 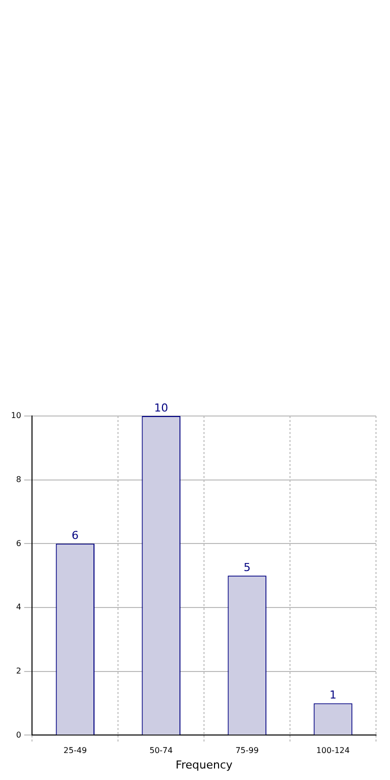 What do you see at coordinates (19, 735) in the screenshot?
I see `y-tick-label: 0` at bounding box center [19, 735].